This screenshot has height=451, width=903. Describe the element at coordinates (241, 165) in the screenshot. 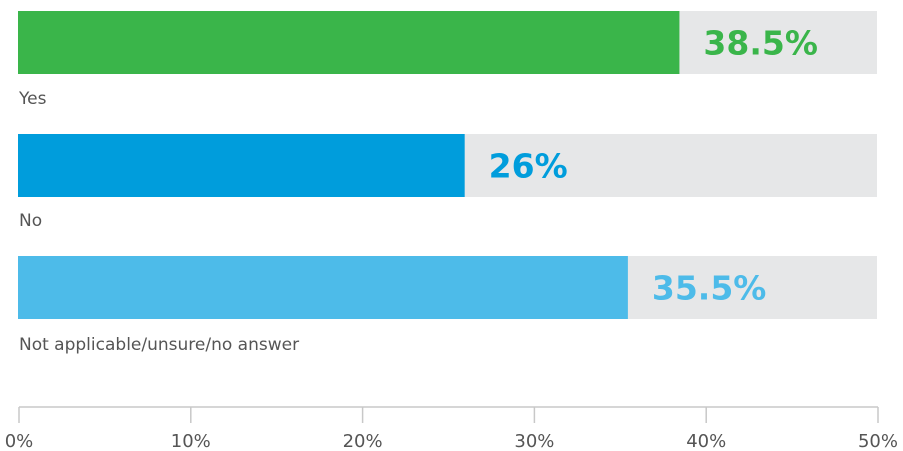

I see `bar-no` at that location.